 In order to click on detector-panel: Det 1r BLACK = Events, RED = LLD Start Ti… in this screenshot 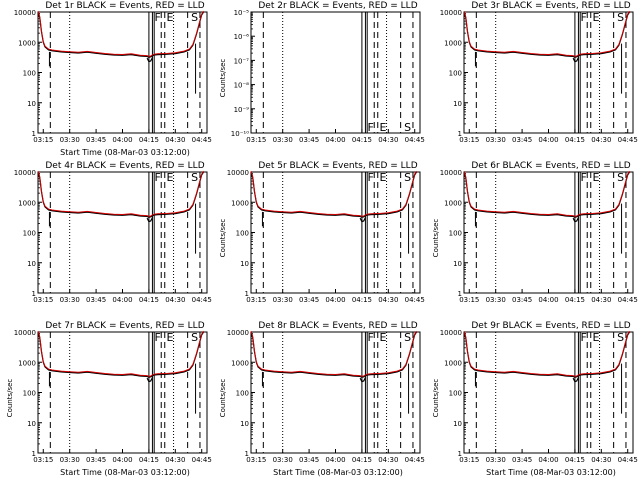, I will do `click(106, 80)`.